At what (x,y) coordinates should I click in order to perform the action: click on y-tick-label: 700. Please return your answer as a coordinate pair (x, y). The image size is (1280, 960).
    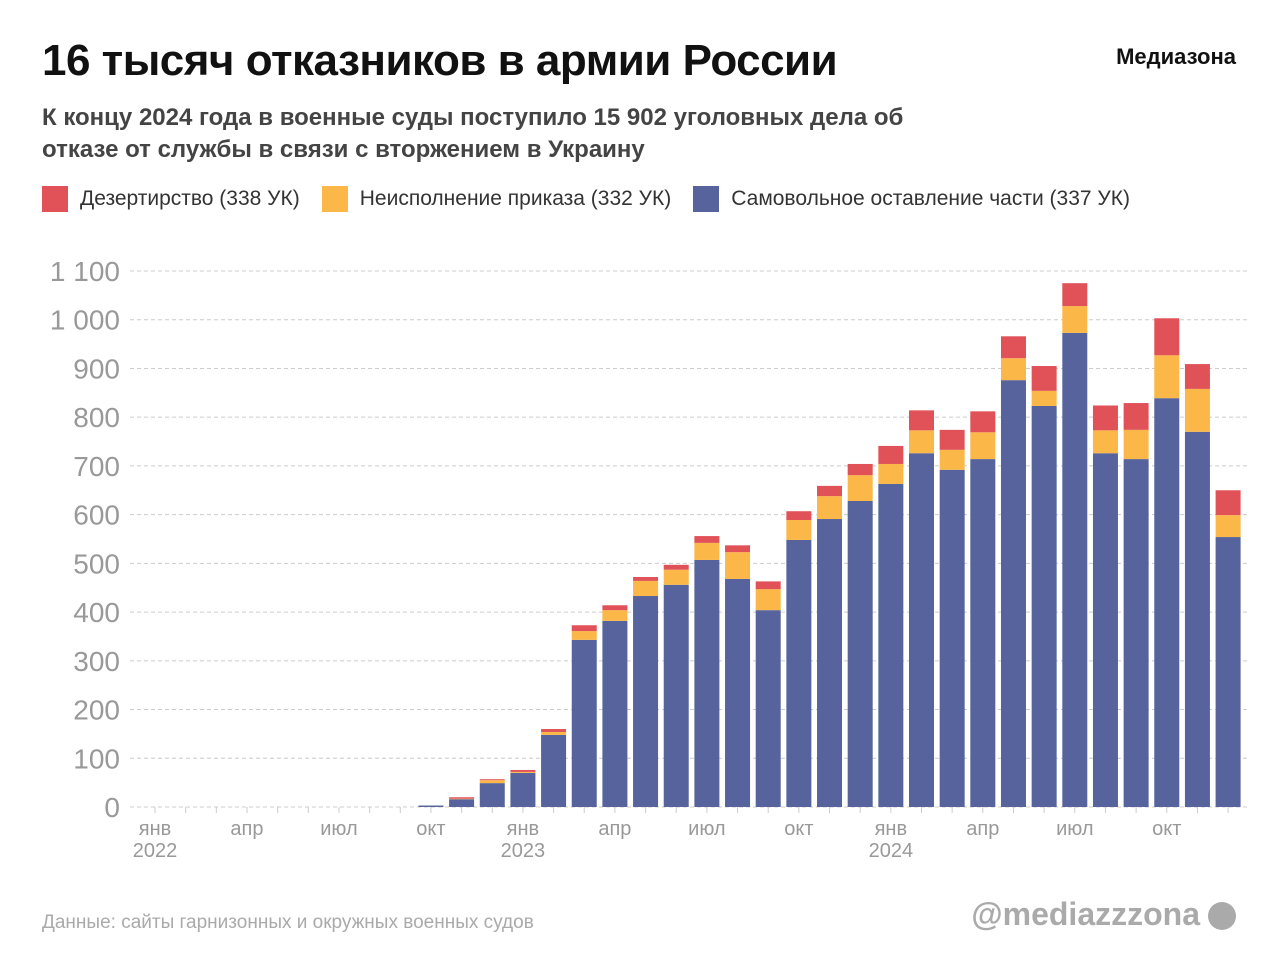
    Looking at the image, I should click on (96, 466).